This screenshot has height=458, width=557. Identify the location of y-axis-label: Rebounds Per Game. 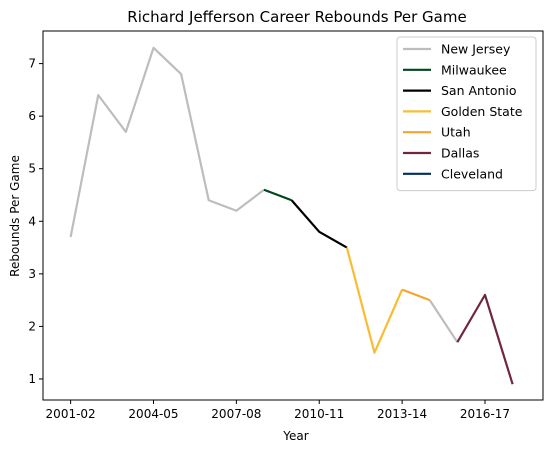
(15, 216).